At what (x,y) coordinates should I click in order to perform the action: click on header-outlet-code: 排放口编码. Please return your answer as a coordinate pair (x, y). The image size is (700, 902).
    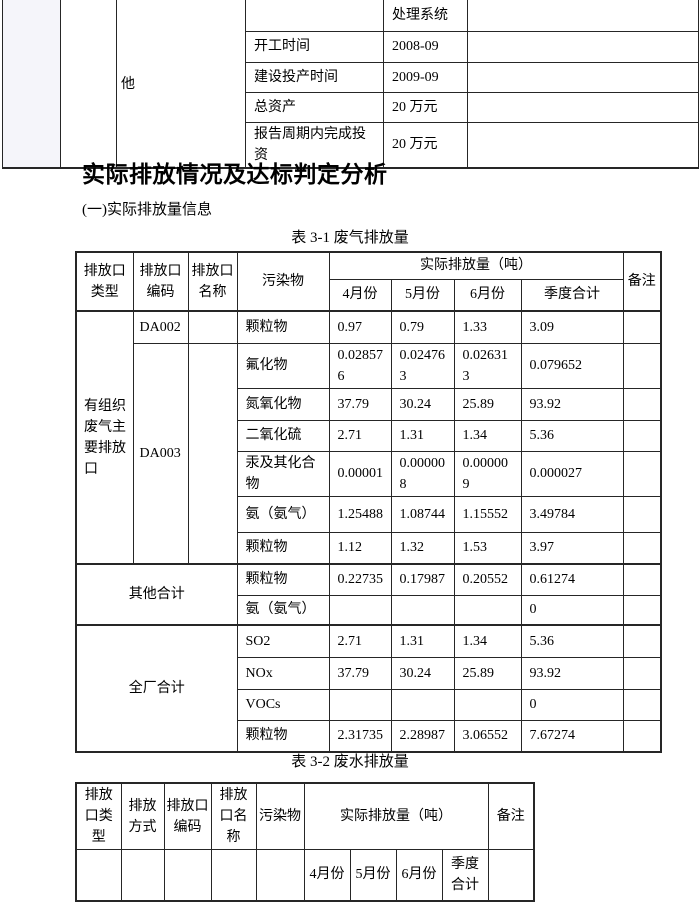
    Looking at the image, I should click on (160, 281).